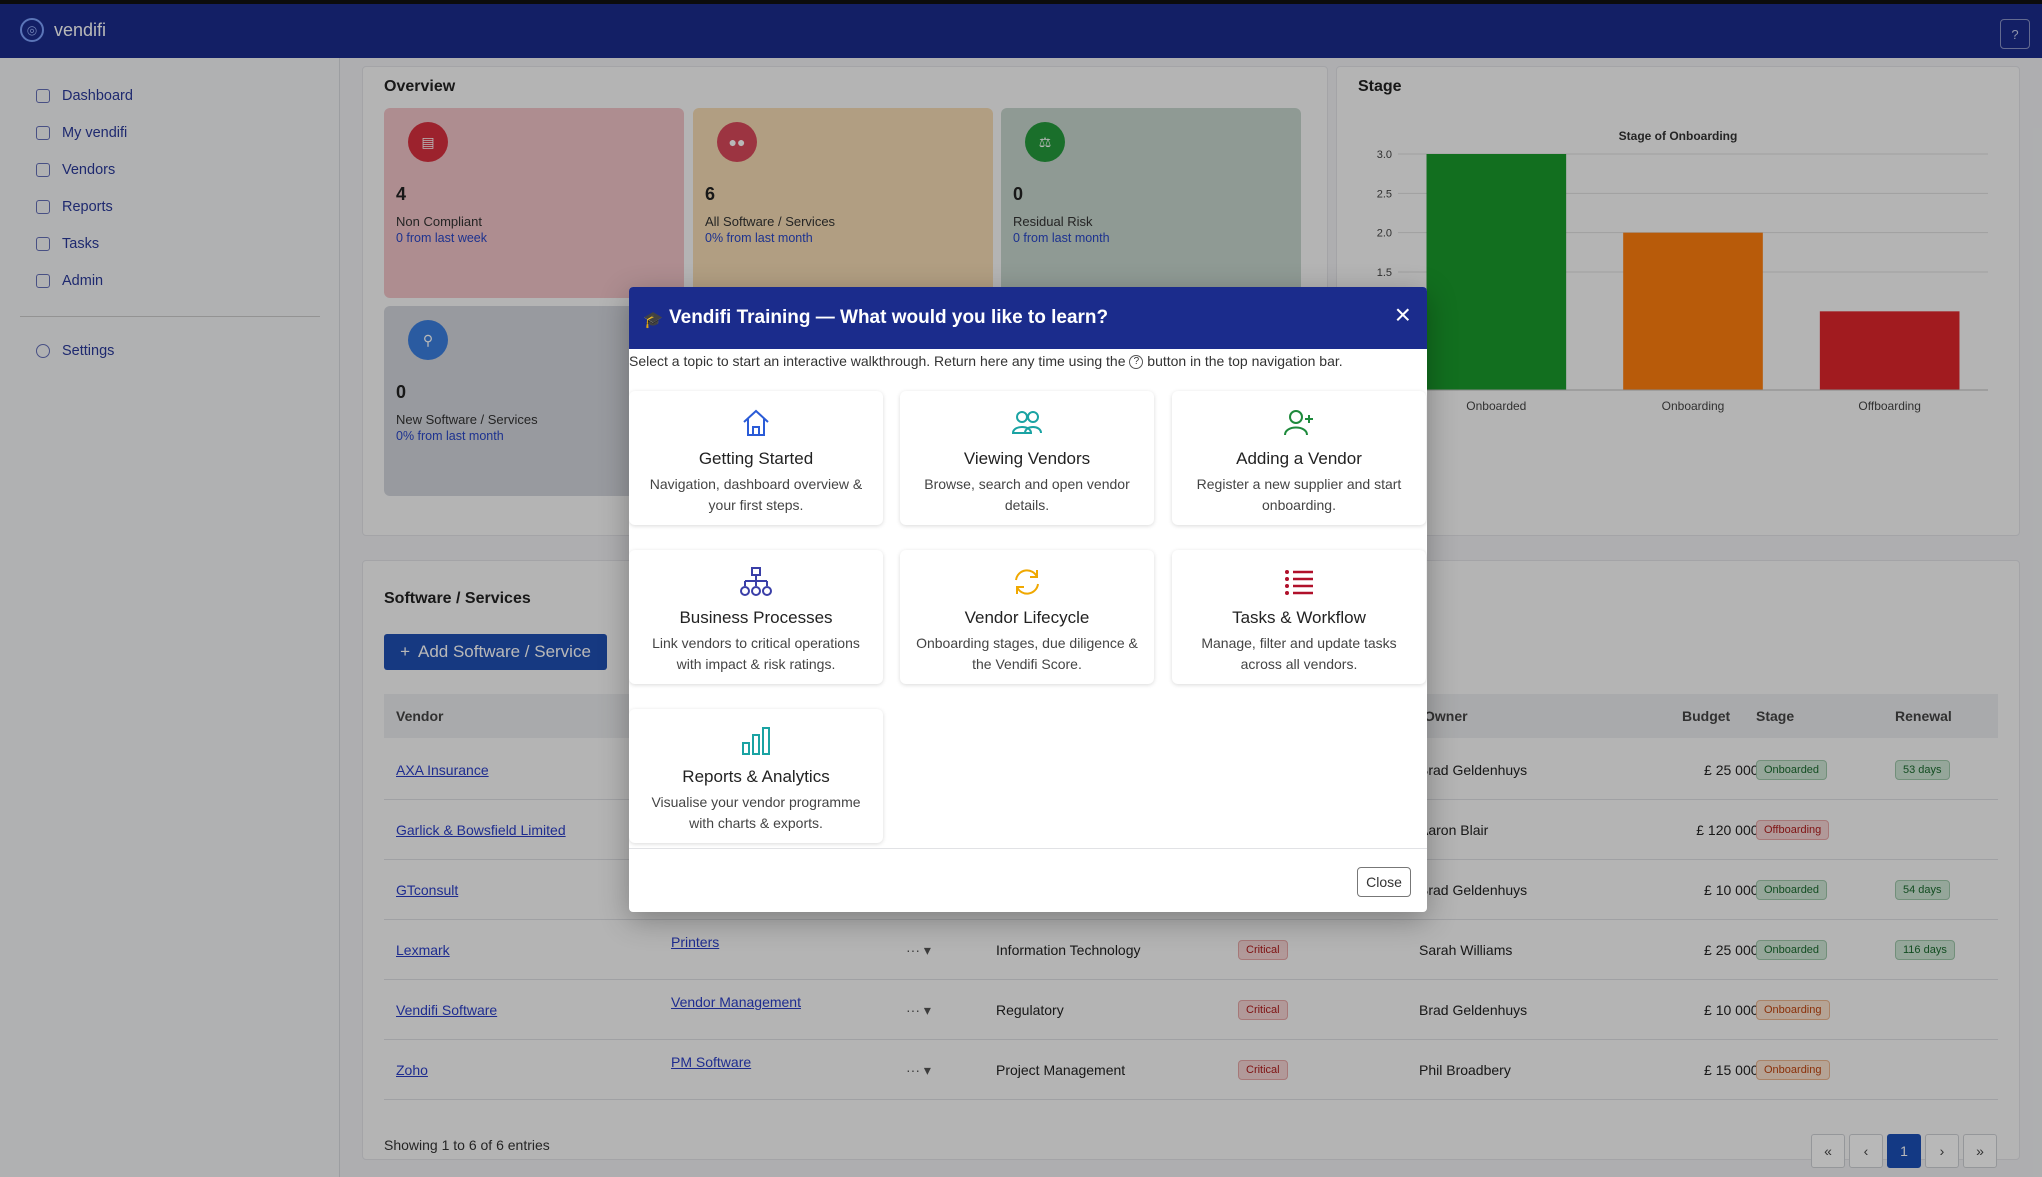 The image size is (2042, 1177). What do you see at coordinates (43, 207) in the screenshot?
I see `report-icon` at bounding box center [43, 207].